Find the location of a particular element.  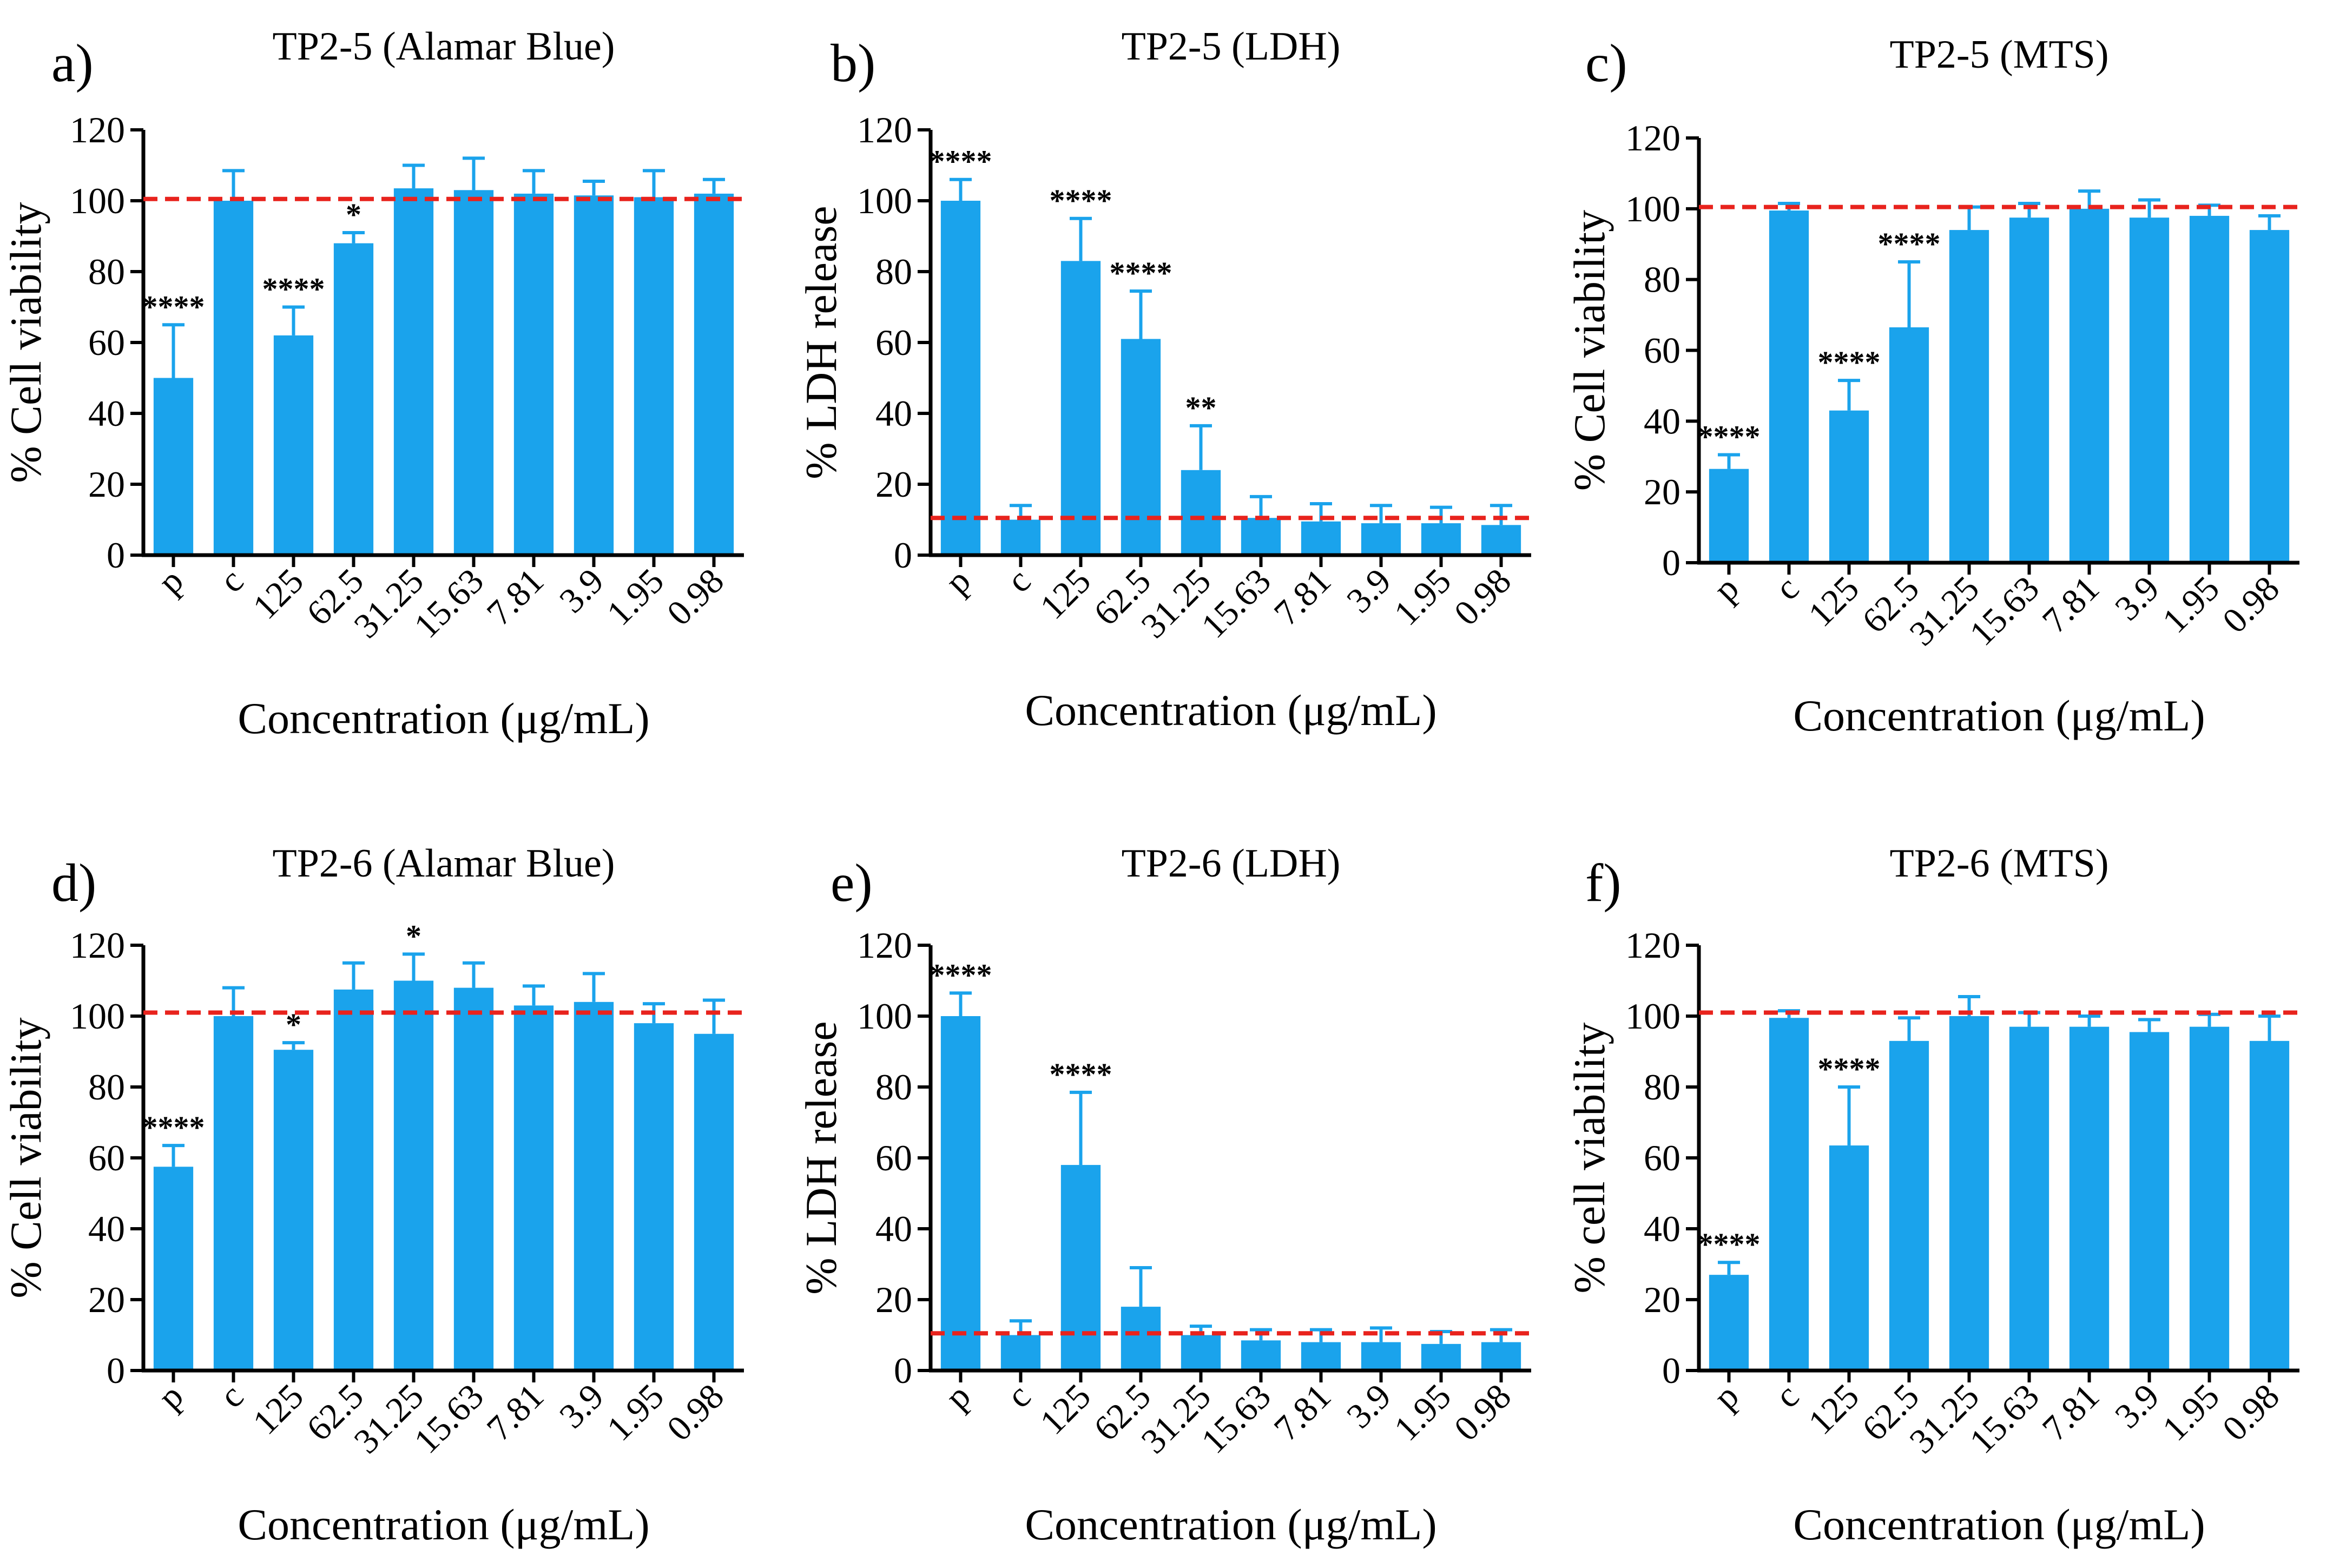

y-axis-title: % Cell viability is located at coordinates (25, 1157).